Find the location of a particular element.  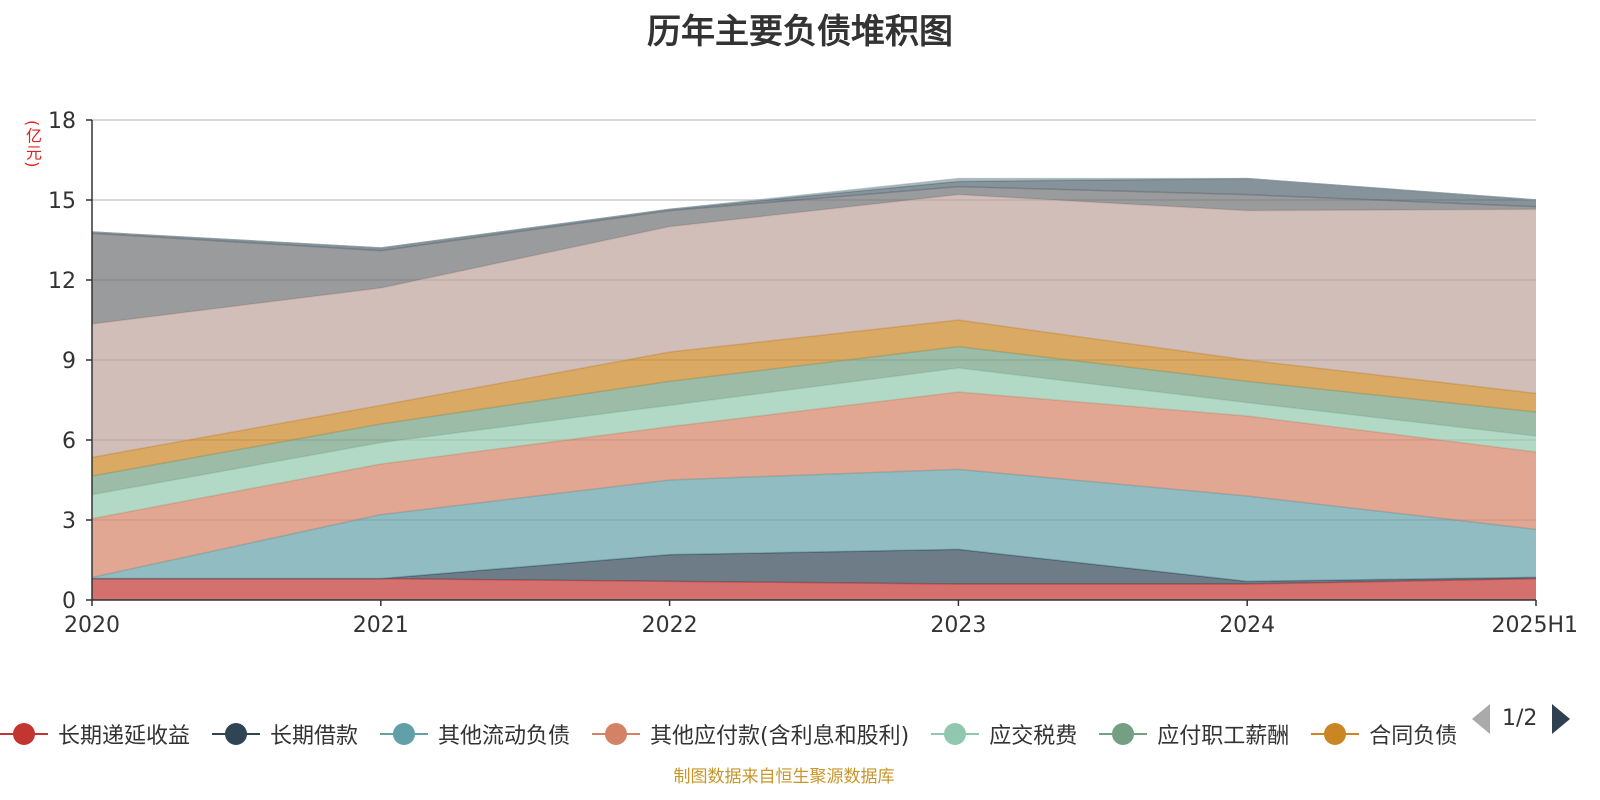

legend-item: 应付职工薪酬 is located at coordinates (1194, 734).